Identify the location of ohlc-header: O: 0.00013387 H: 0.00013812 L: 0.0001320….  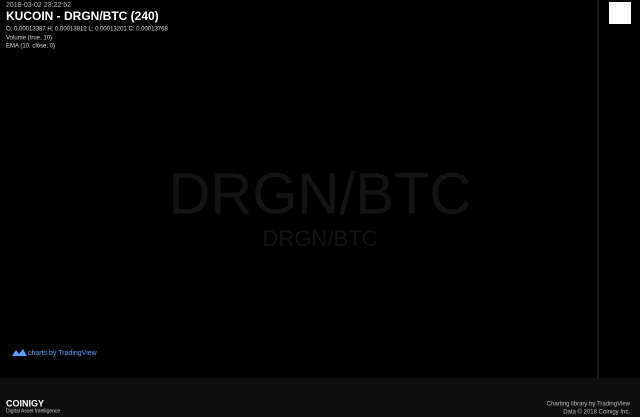
(87, 30).